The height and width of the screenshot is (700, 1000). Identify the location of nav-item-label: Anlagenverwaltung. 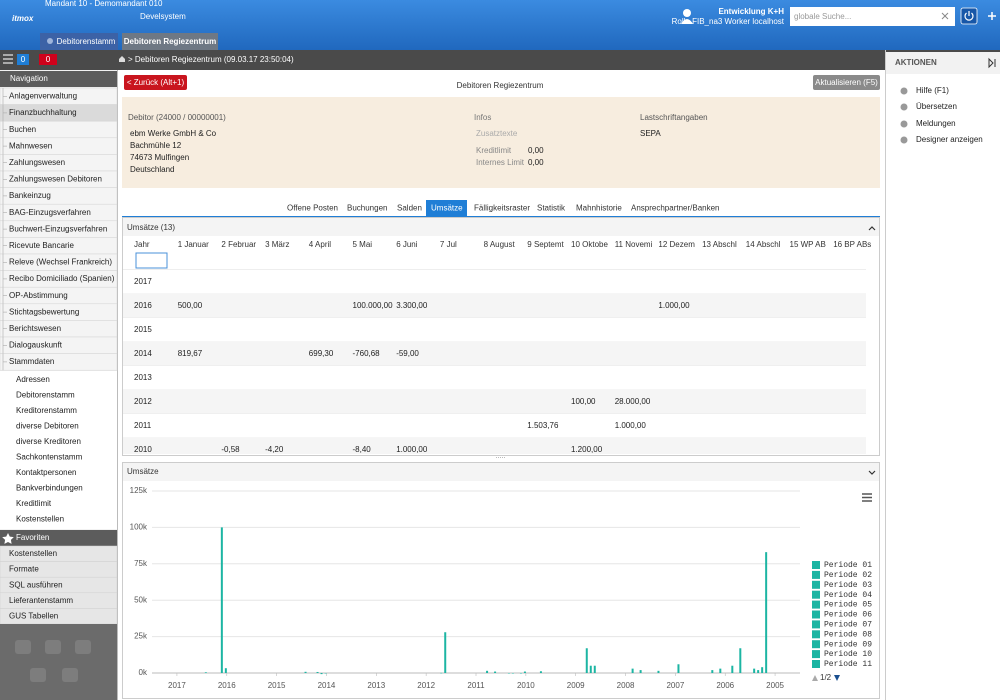
(43, 96).